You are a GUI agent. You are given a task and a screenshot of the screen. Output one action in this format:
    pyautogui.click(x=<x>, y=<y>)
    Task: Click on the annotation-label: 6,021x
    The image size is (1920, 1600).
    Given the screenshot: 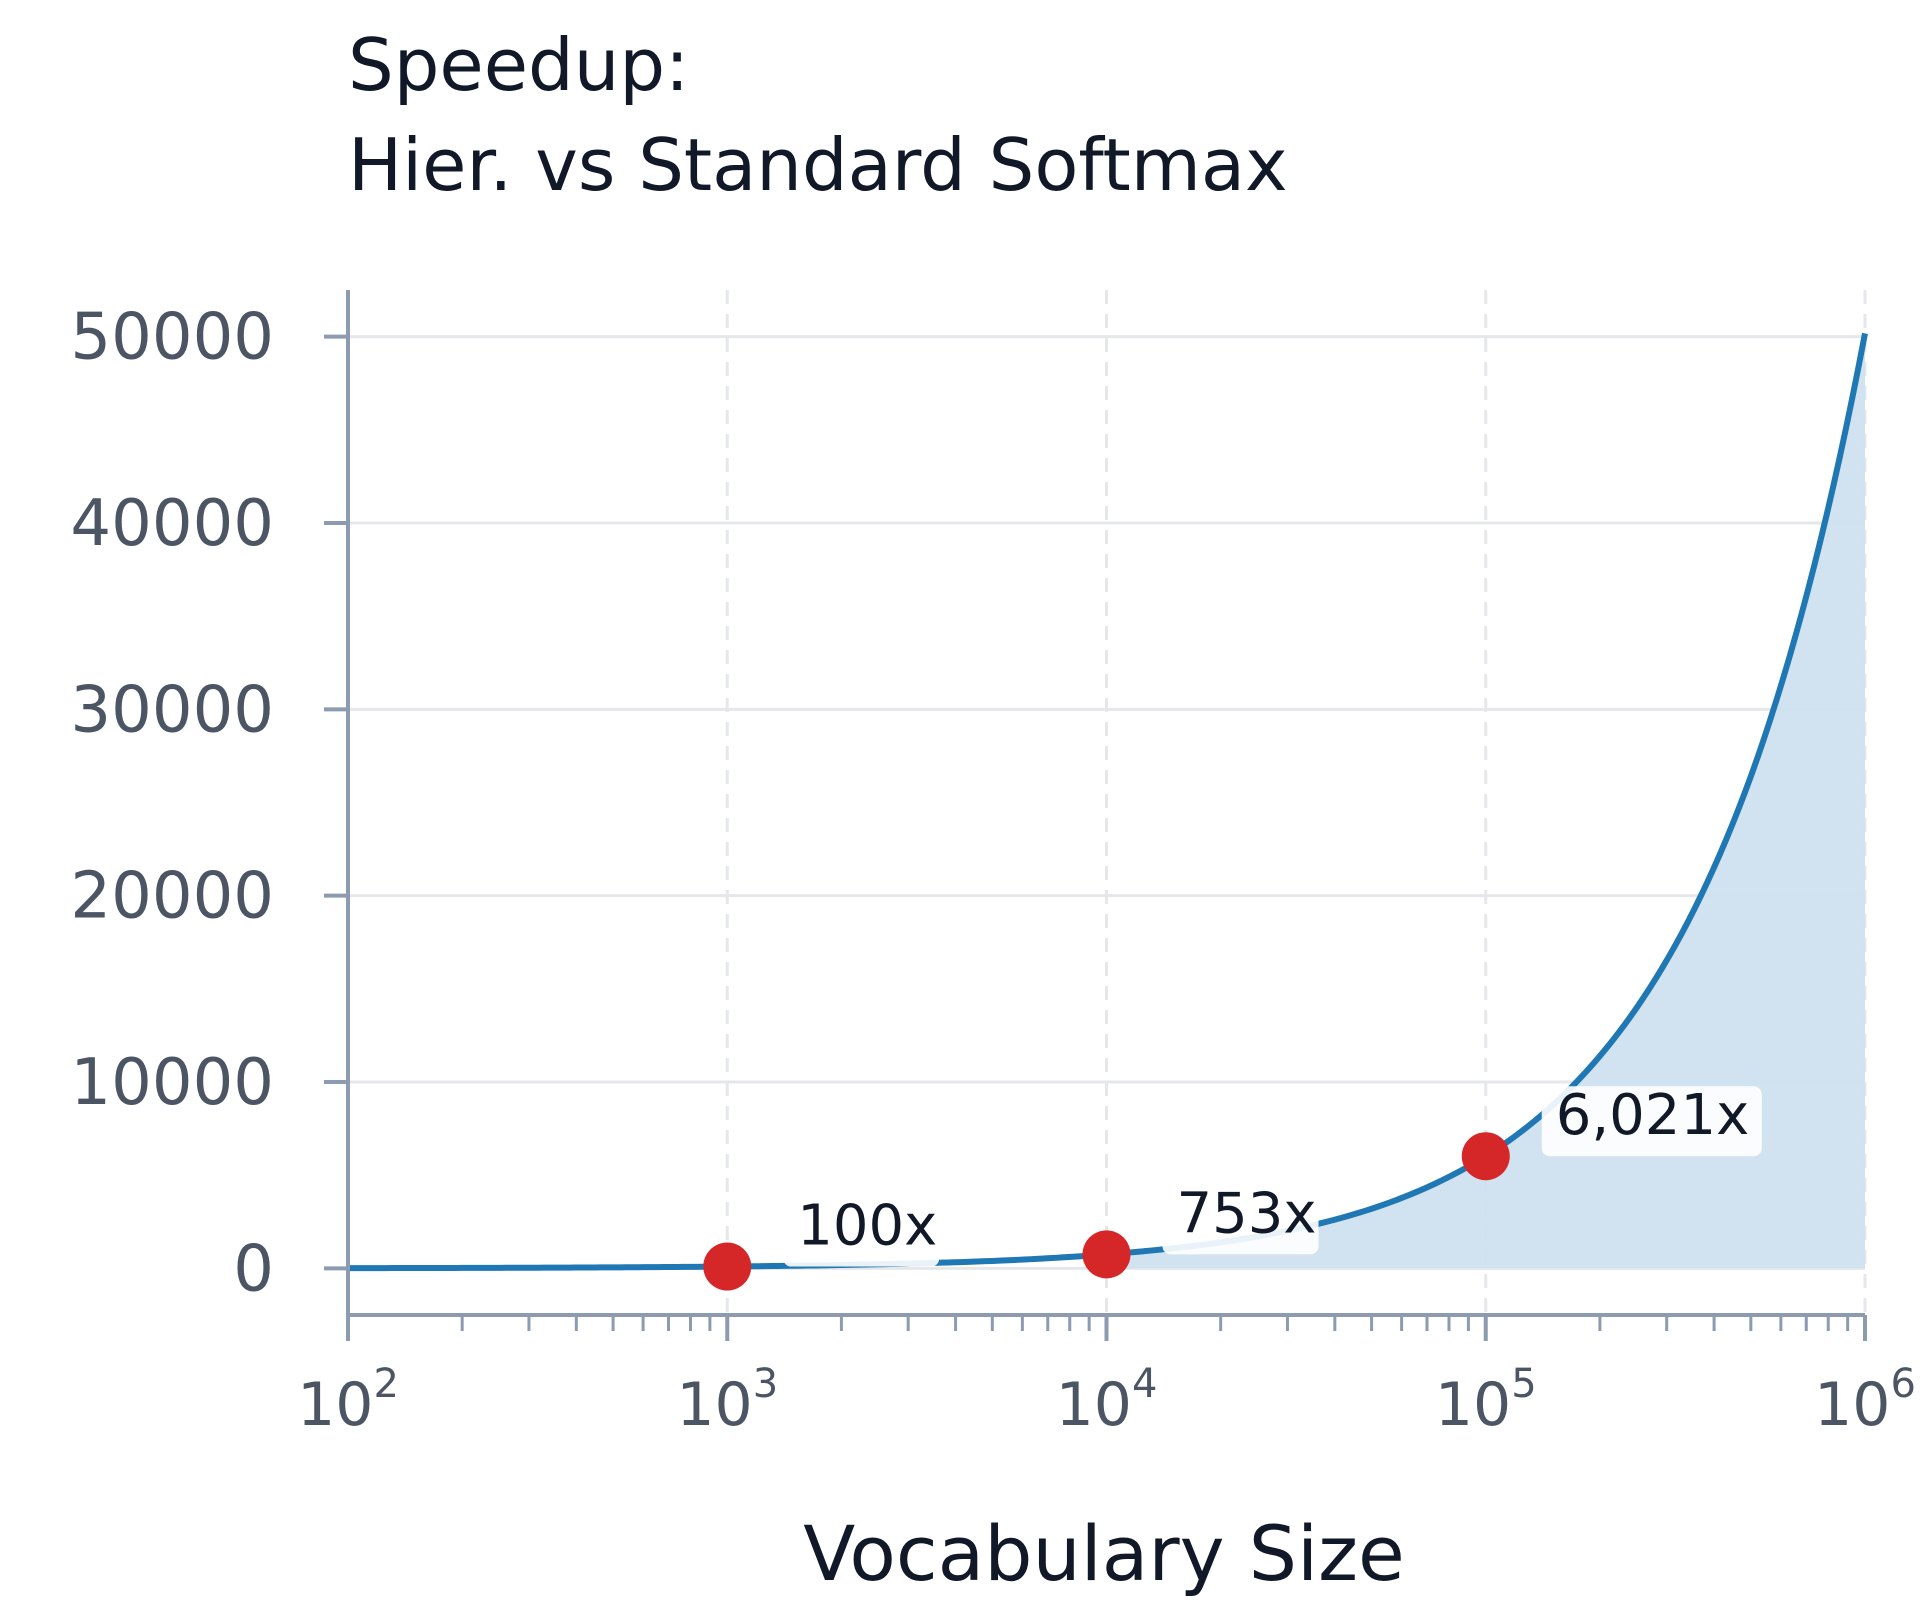 What is the action you would take?
    pyautogui.click(x=1652, y=1115)
    